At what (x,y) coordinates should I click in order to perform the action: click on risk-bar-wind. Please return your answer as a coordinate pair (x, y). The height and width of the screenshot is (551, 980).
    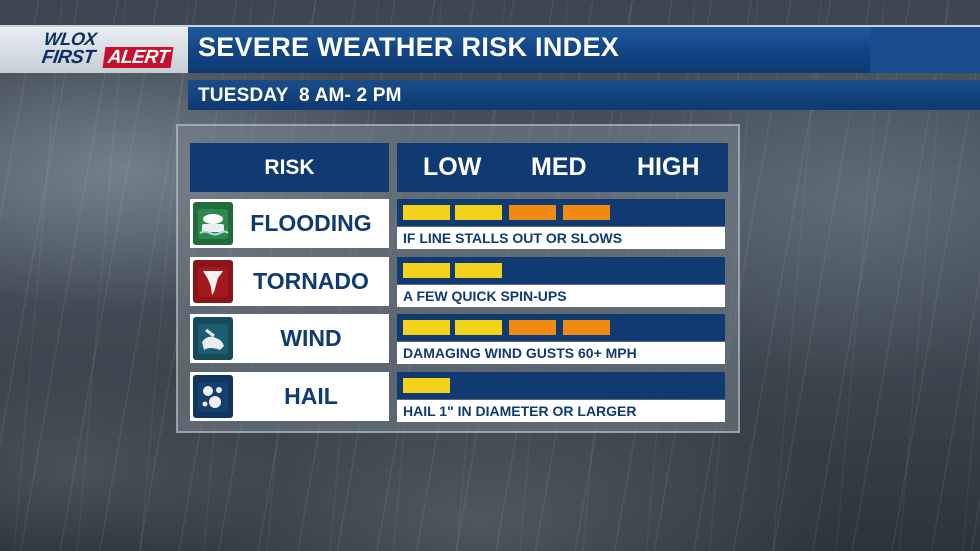
    Looking at the image, I should click on (561, 327).